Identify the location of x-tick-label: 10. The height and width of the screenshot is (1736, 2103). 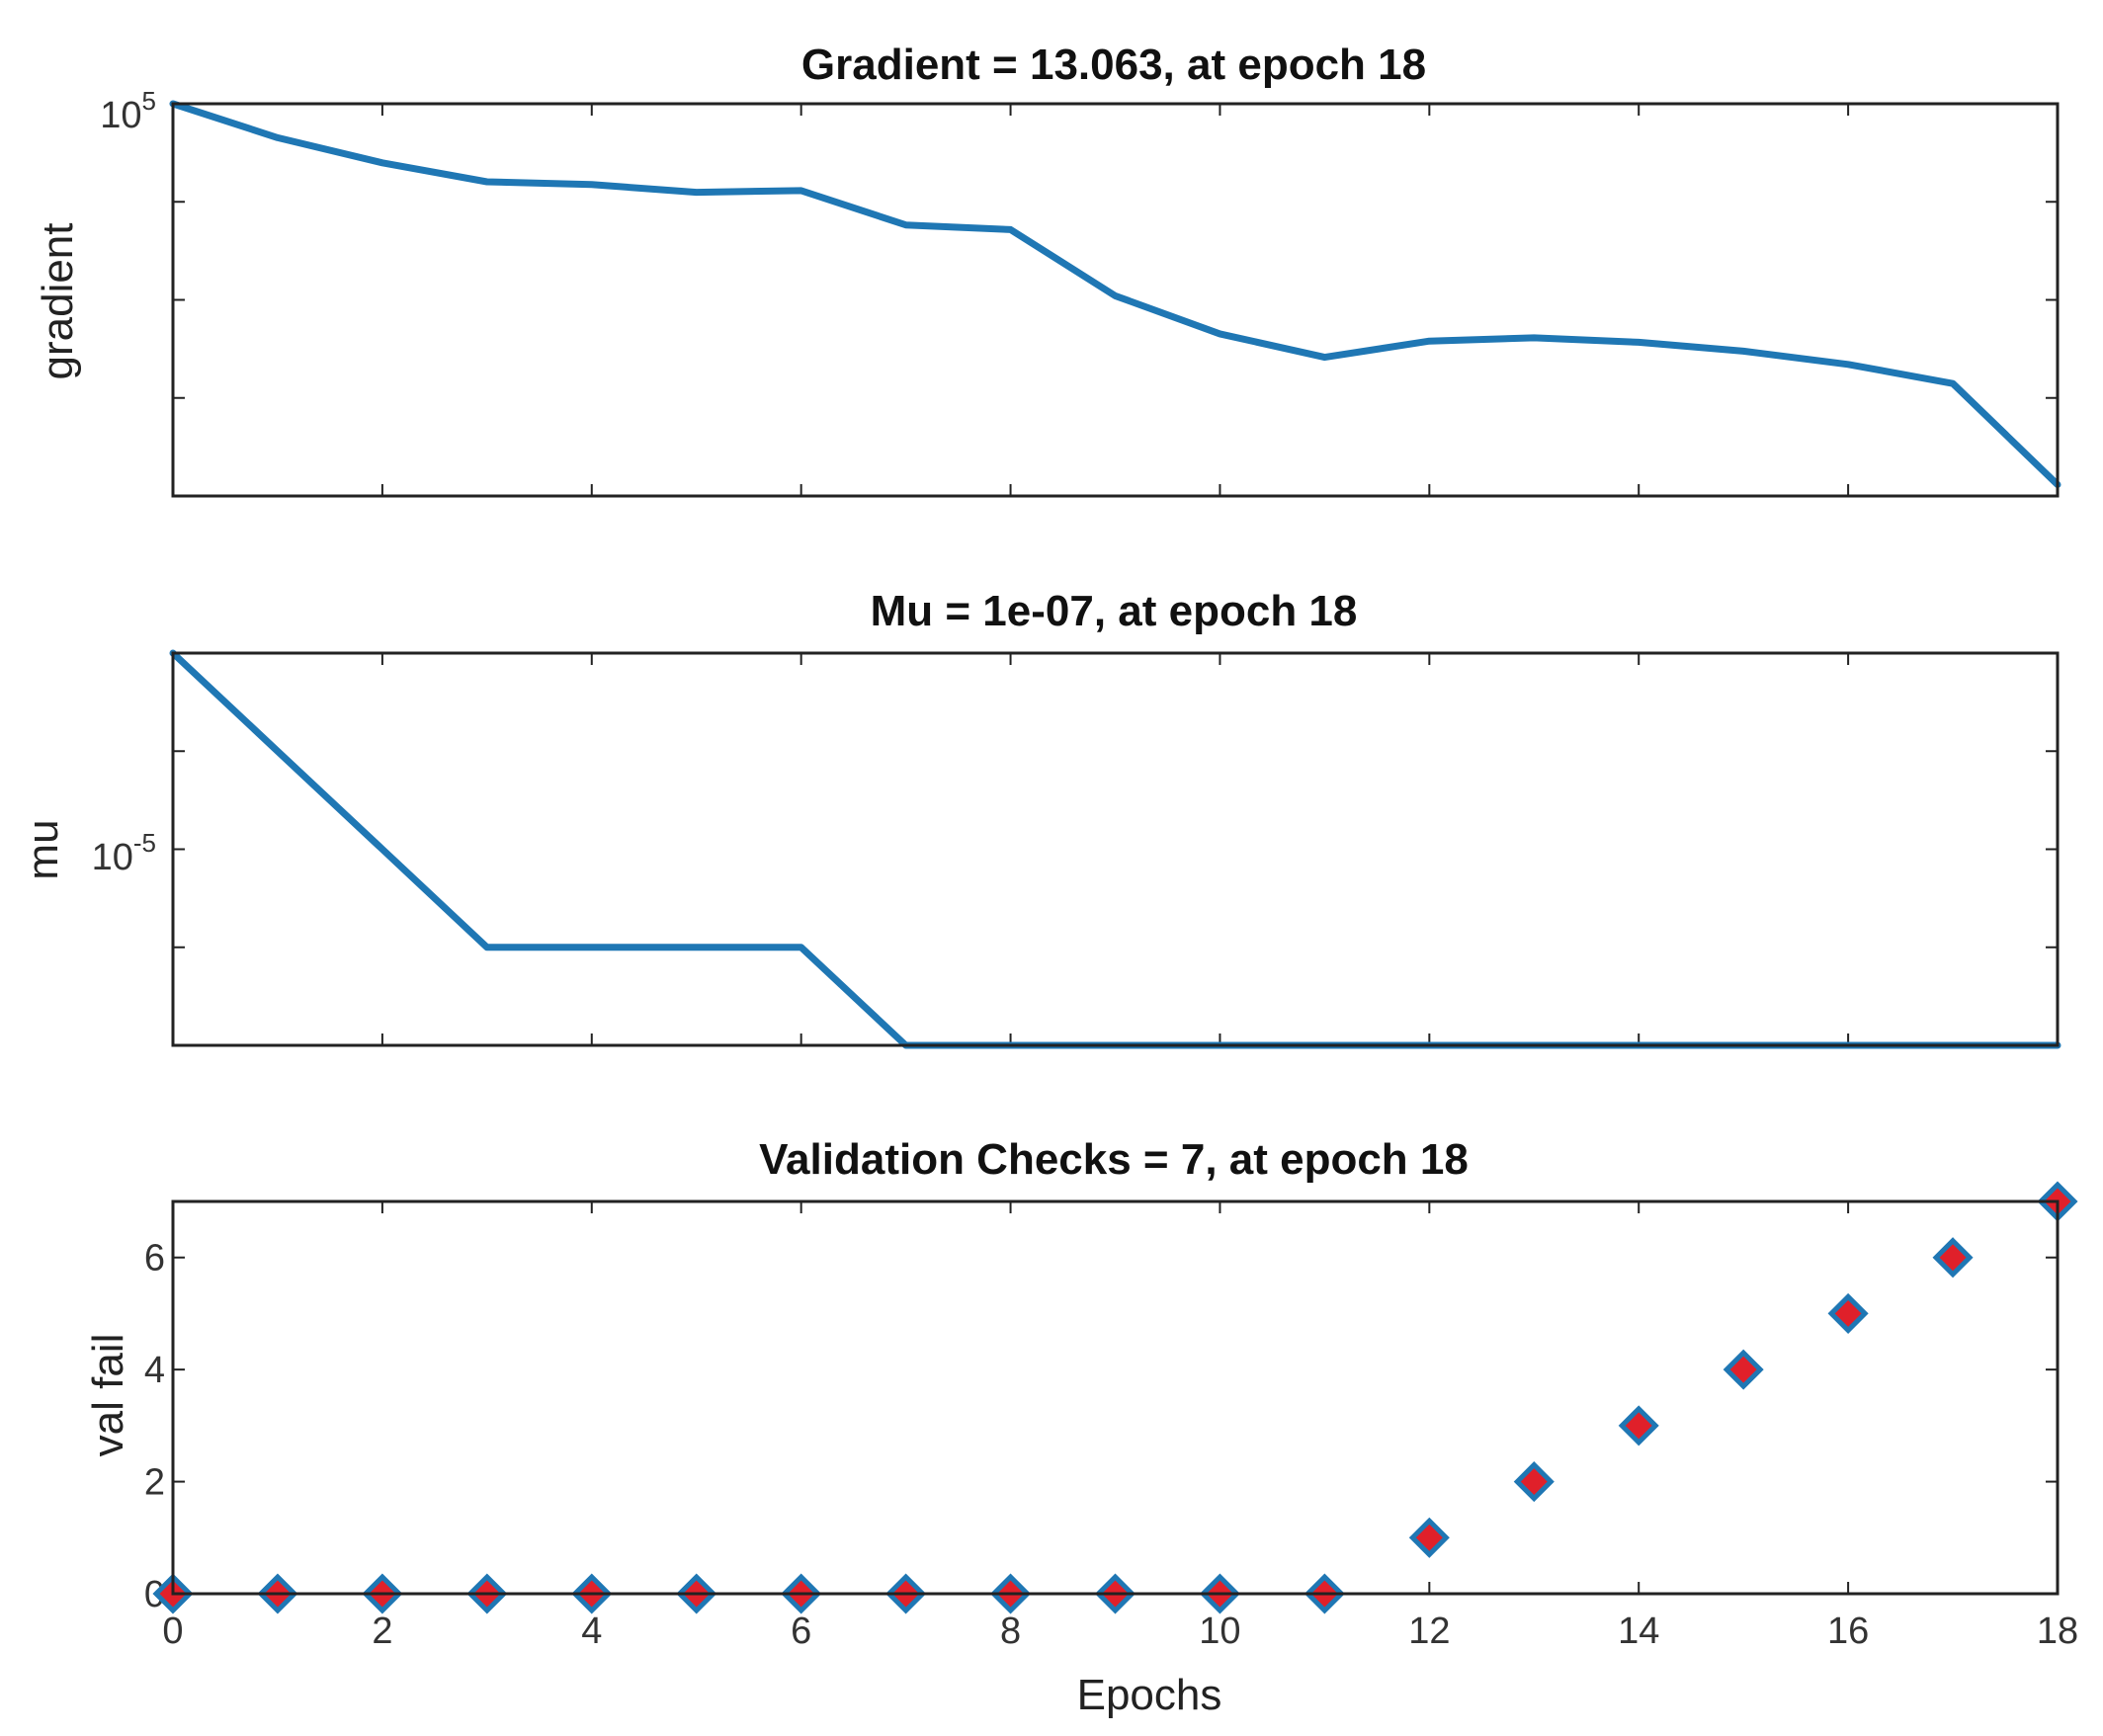
(1219, 1632).